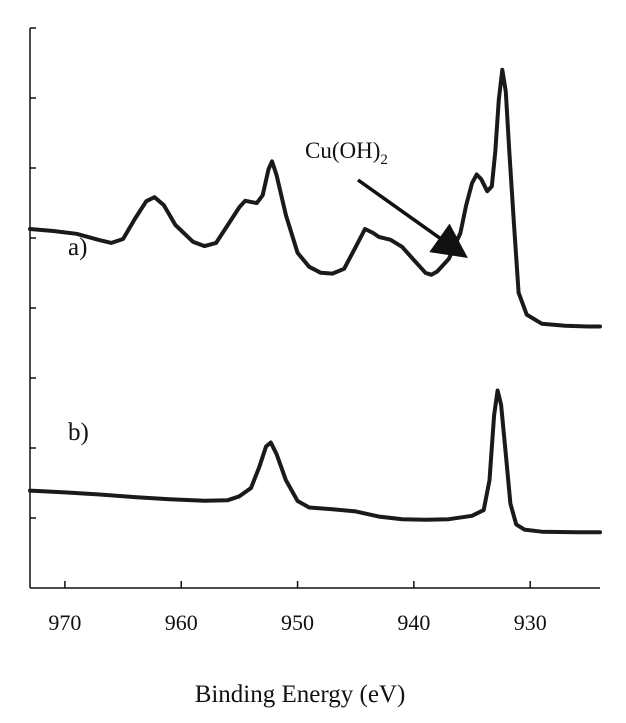  I want to click on x-axis: 970 960 950 940 930, so click(315, 608).